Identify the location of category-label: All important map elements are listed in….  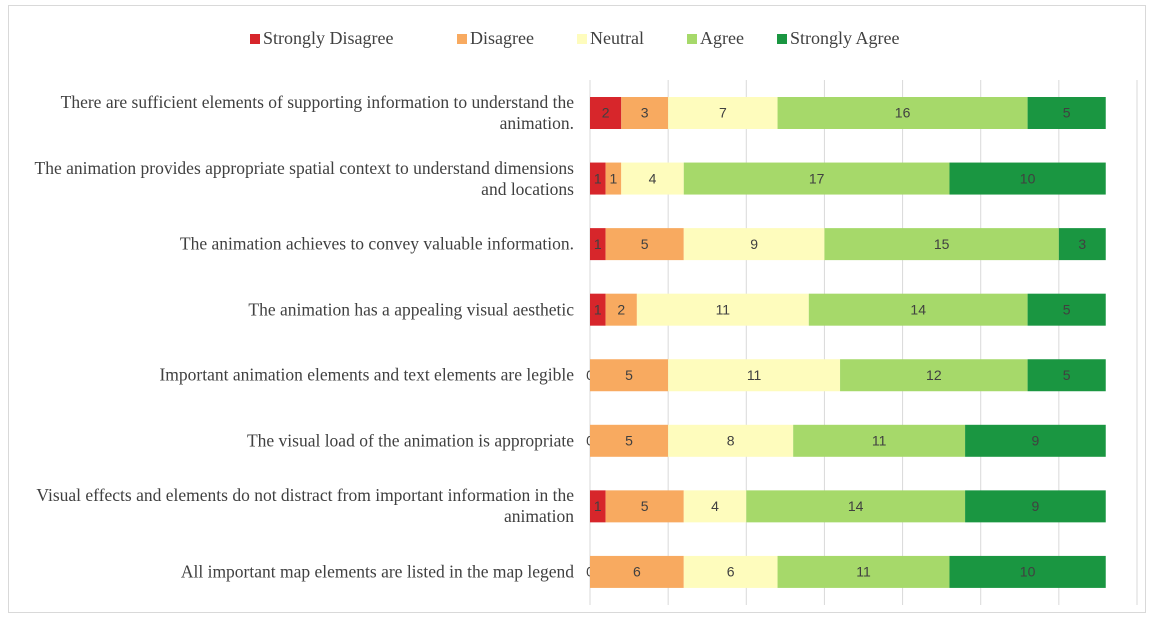
(377, 571).